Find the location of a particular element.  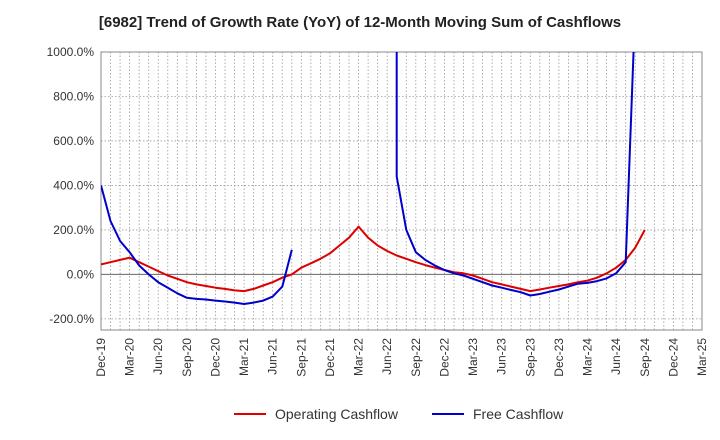

x-tick-label: Dec-24 is located at coordinates (673, 357).